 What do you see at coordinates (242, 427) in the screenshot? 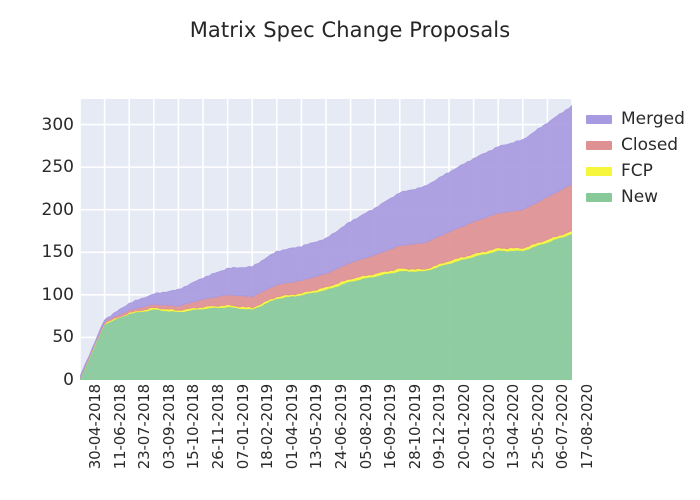
I see `x-axis-tick: 07-01-2019` at bounding box center [242, 427].